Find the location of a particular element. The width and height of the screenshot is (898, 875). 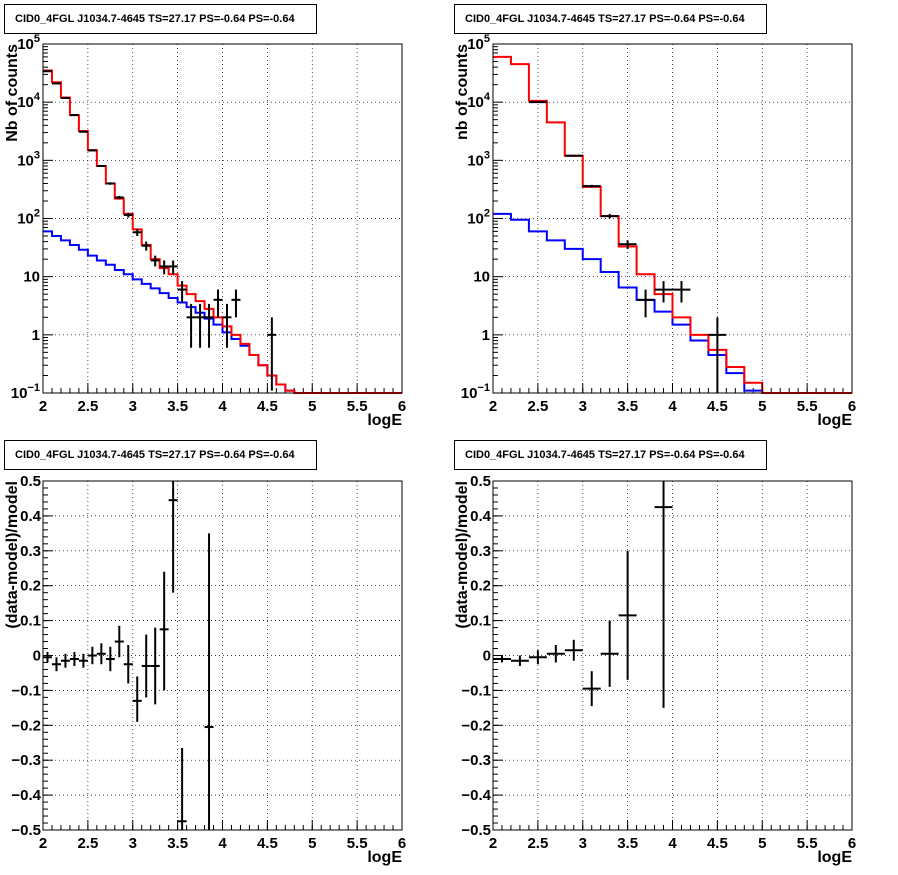

panel-3-y-axis-title: (data-model)/model is located at coordinates (12, 555).